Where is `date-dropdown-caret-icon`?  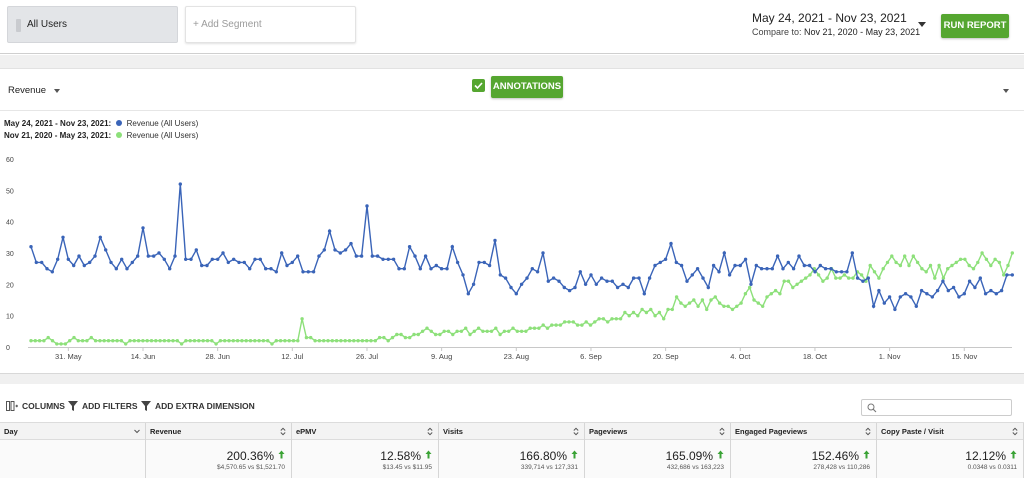 date-dropdown-caret-icon is located at coordinates (922, 24).